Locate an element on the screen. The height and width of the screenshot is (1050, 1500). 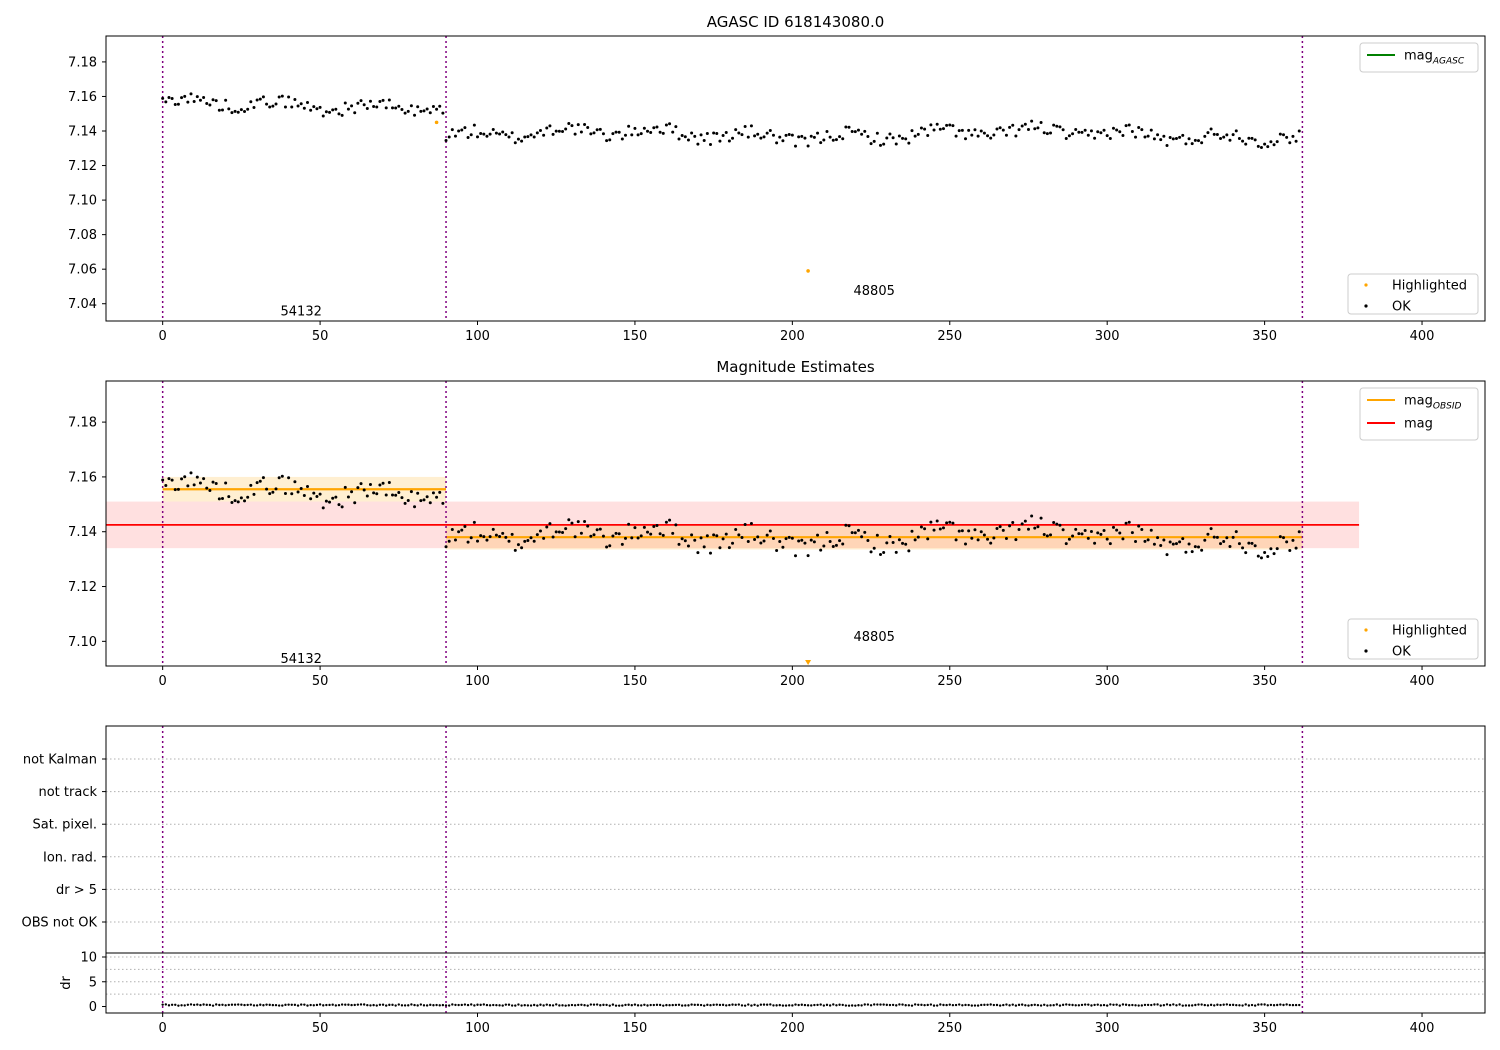
legend-points: Highlighted OK is located at coordinates (1413, 294).